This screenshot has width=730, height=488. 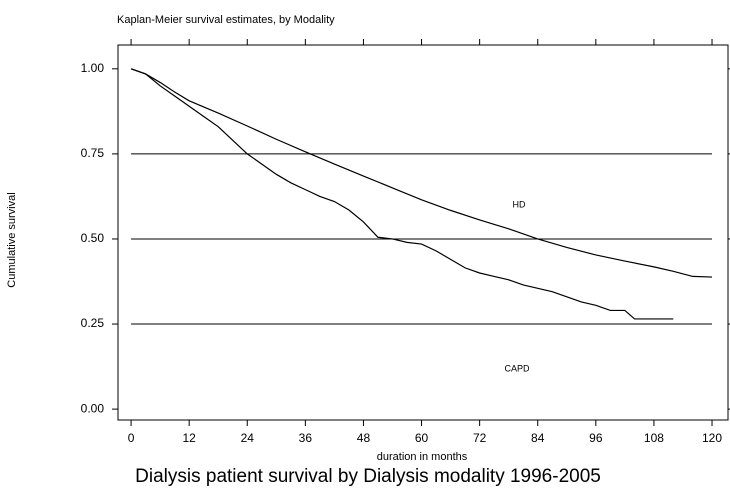 I want to click on x-axis-label: duration in months, so click(x=422, y=457).